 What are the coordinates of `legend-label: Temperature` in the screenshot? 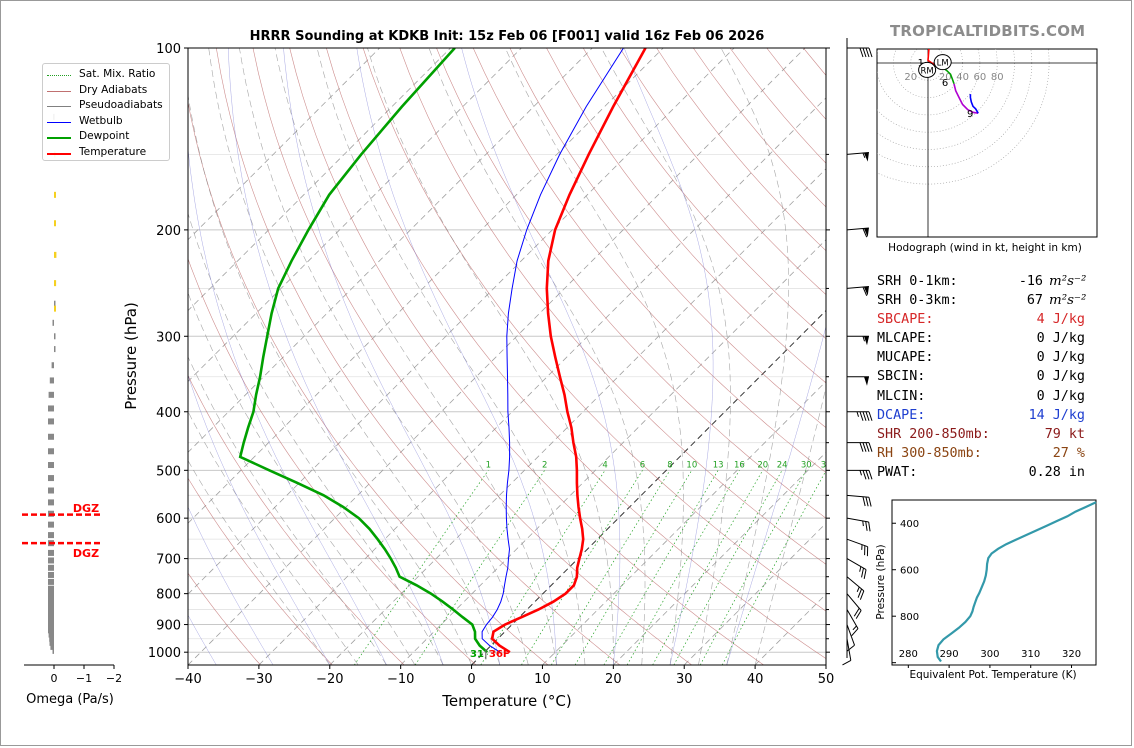 It's located at (113, 152).